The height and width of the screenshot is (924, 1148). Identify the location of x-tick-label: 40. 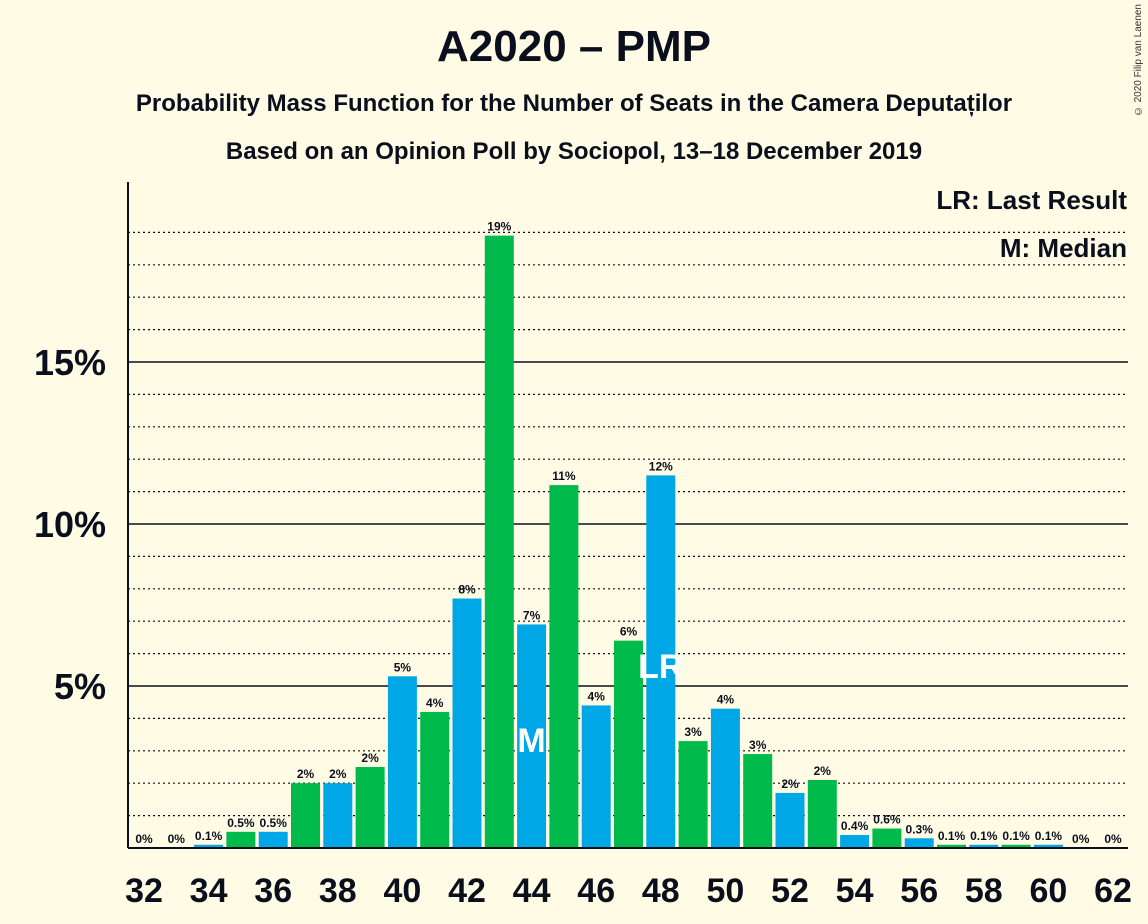
(402, 891).